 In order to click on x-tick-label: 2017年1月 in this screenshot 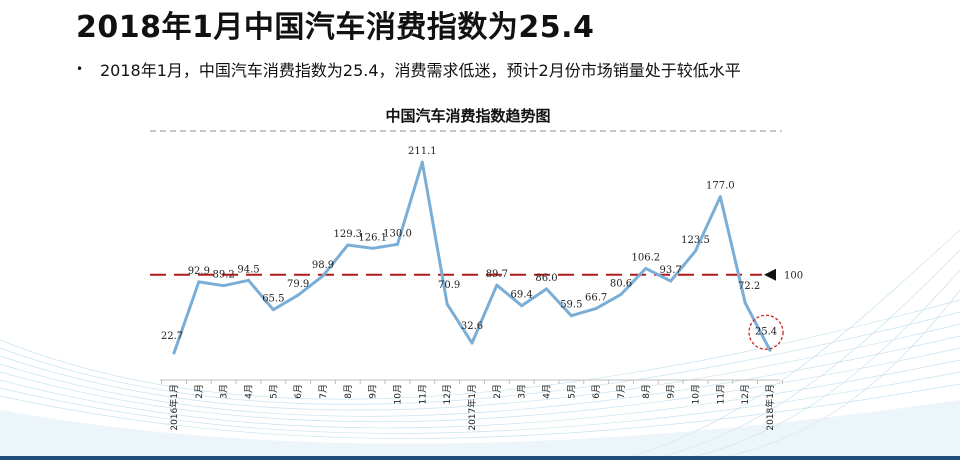, I will do `click(472, 407)`.